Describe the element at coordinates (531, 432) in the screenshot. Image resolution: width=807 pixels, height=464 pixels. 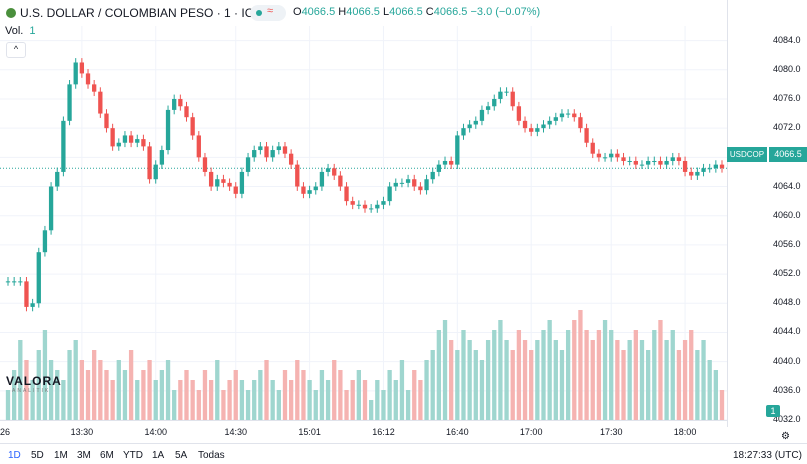
I see `x-tick-label: 17:00` at that location.